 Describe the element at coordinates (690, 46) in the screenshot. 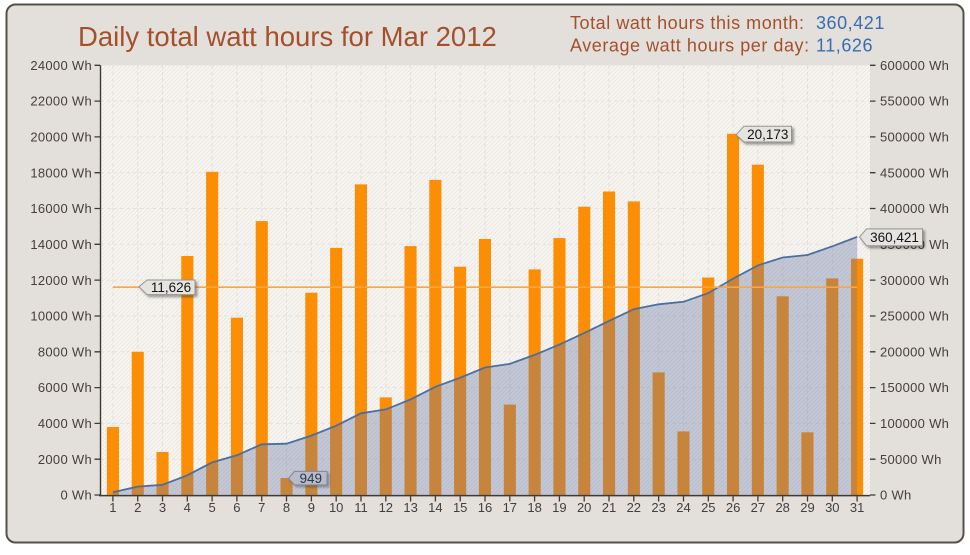

I see `svg-text: Average watt hours per day:` at that location.